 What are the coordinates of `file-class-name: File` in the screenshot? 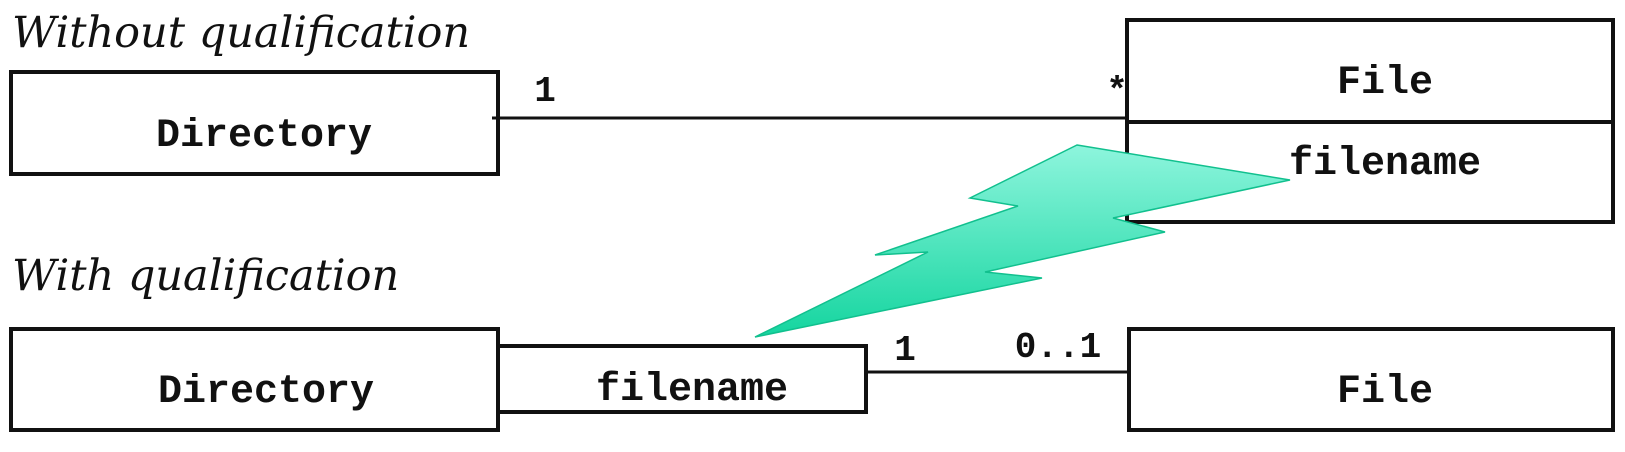 It's located at (1385, 83).